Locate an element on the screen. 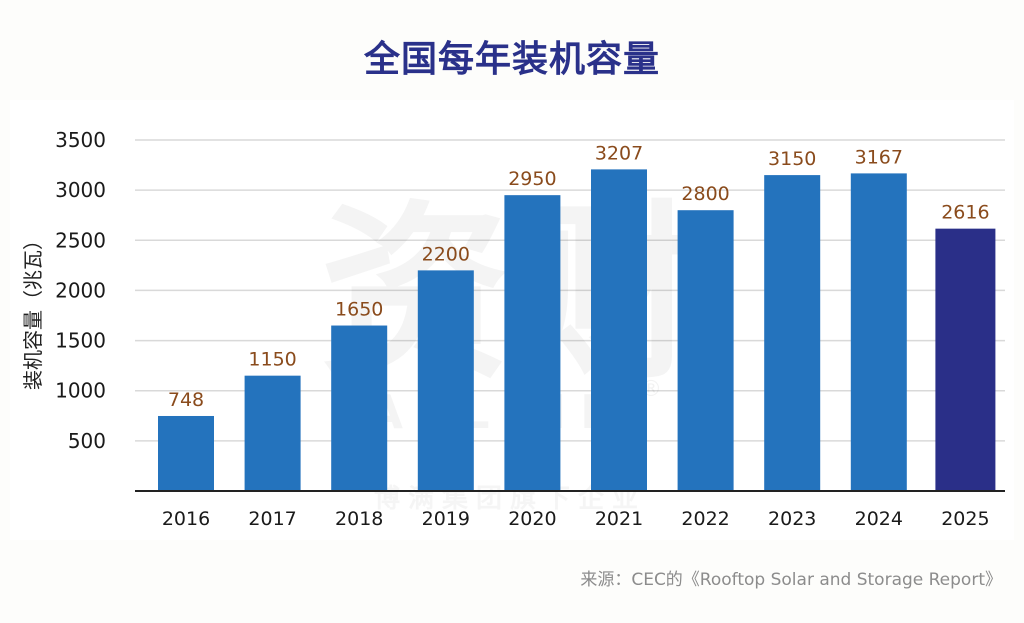 The height and width of the screenshot is (623, 1024). chart-title: 全国每年装机容量 is located at coordinates (511, 59).